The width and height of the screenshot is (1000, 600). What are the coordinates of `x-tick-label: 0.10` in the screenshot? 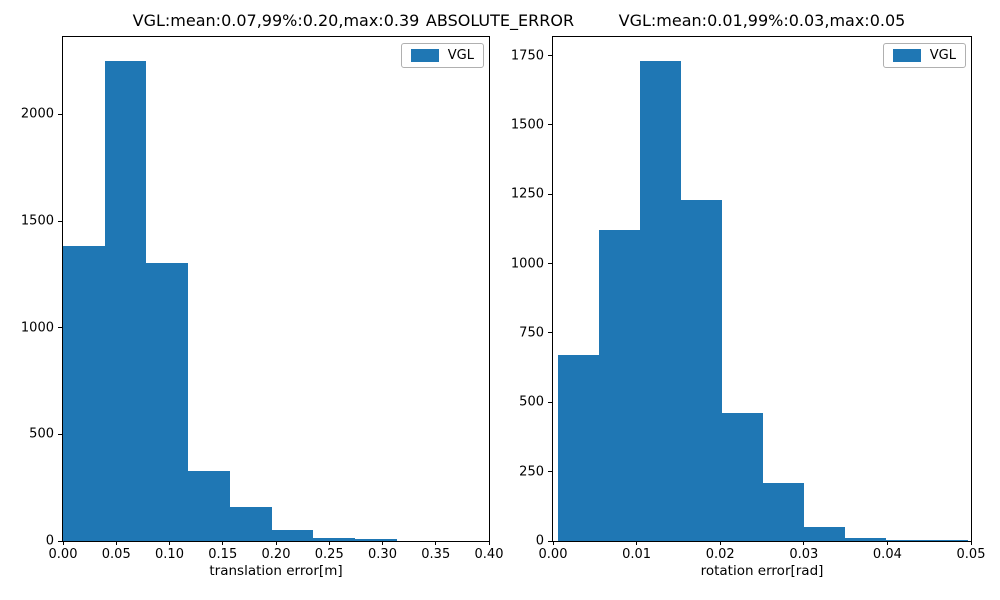 It's located at (169, 554).